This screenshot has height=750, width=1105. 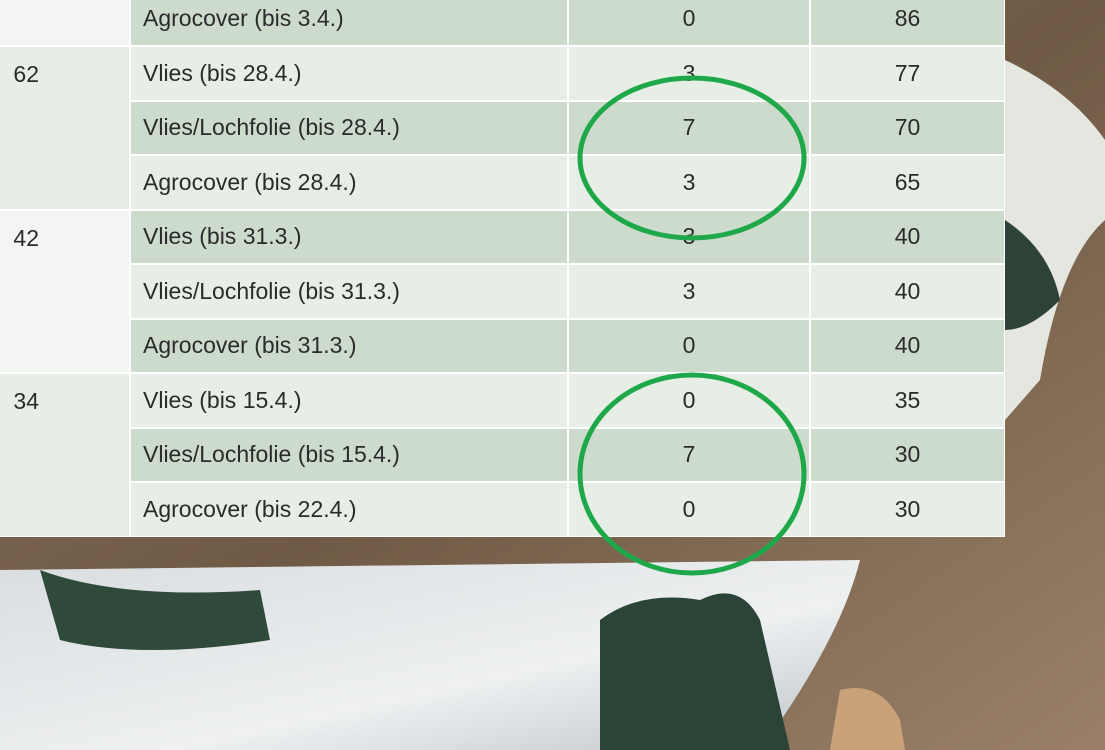 What do you see at coordinates (65, 291) in the screenshot?
I see `group-cell: 42` at bounding box center [65, 291].